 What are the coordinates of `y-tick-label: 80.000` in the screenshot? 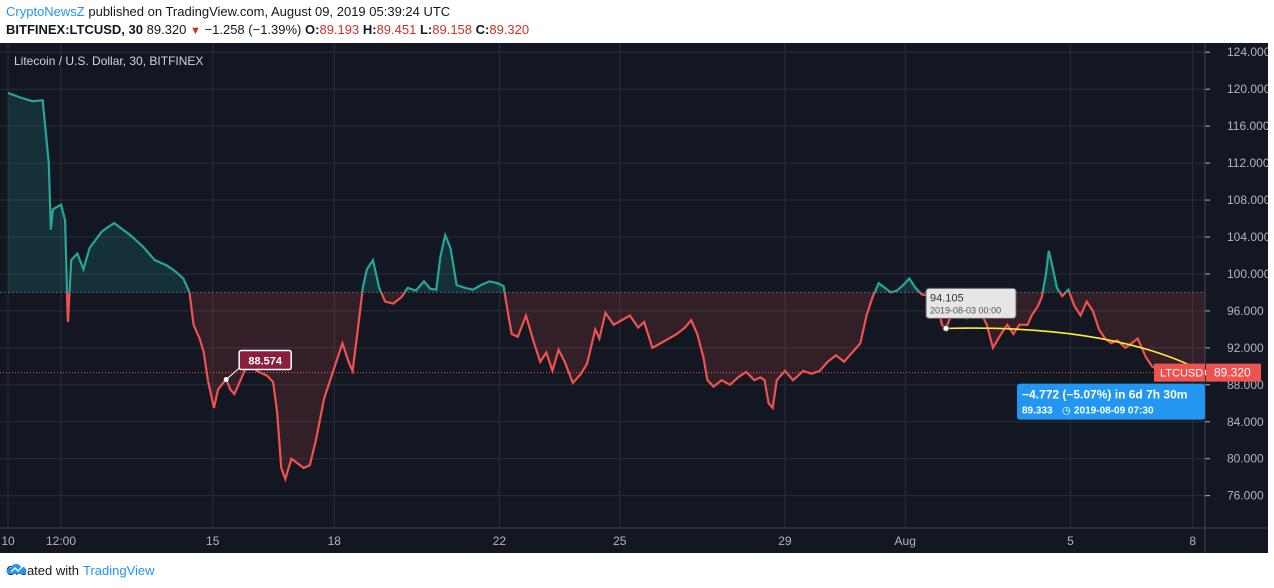 It's located at (1245, 459).